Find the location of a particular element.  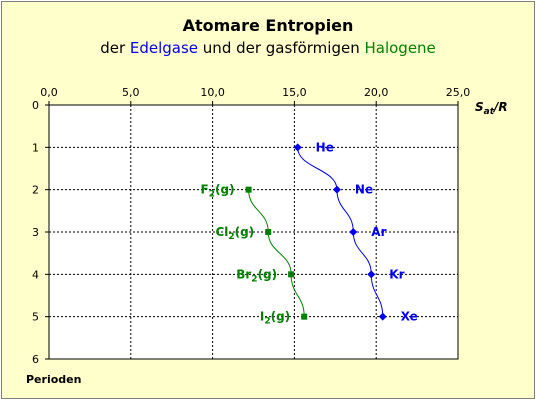

subtitle-part-1: der is located at coordinates (115, 48).